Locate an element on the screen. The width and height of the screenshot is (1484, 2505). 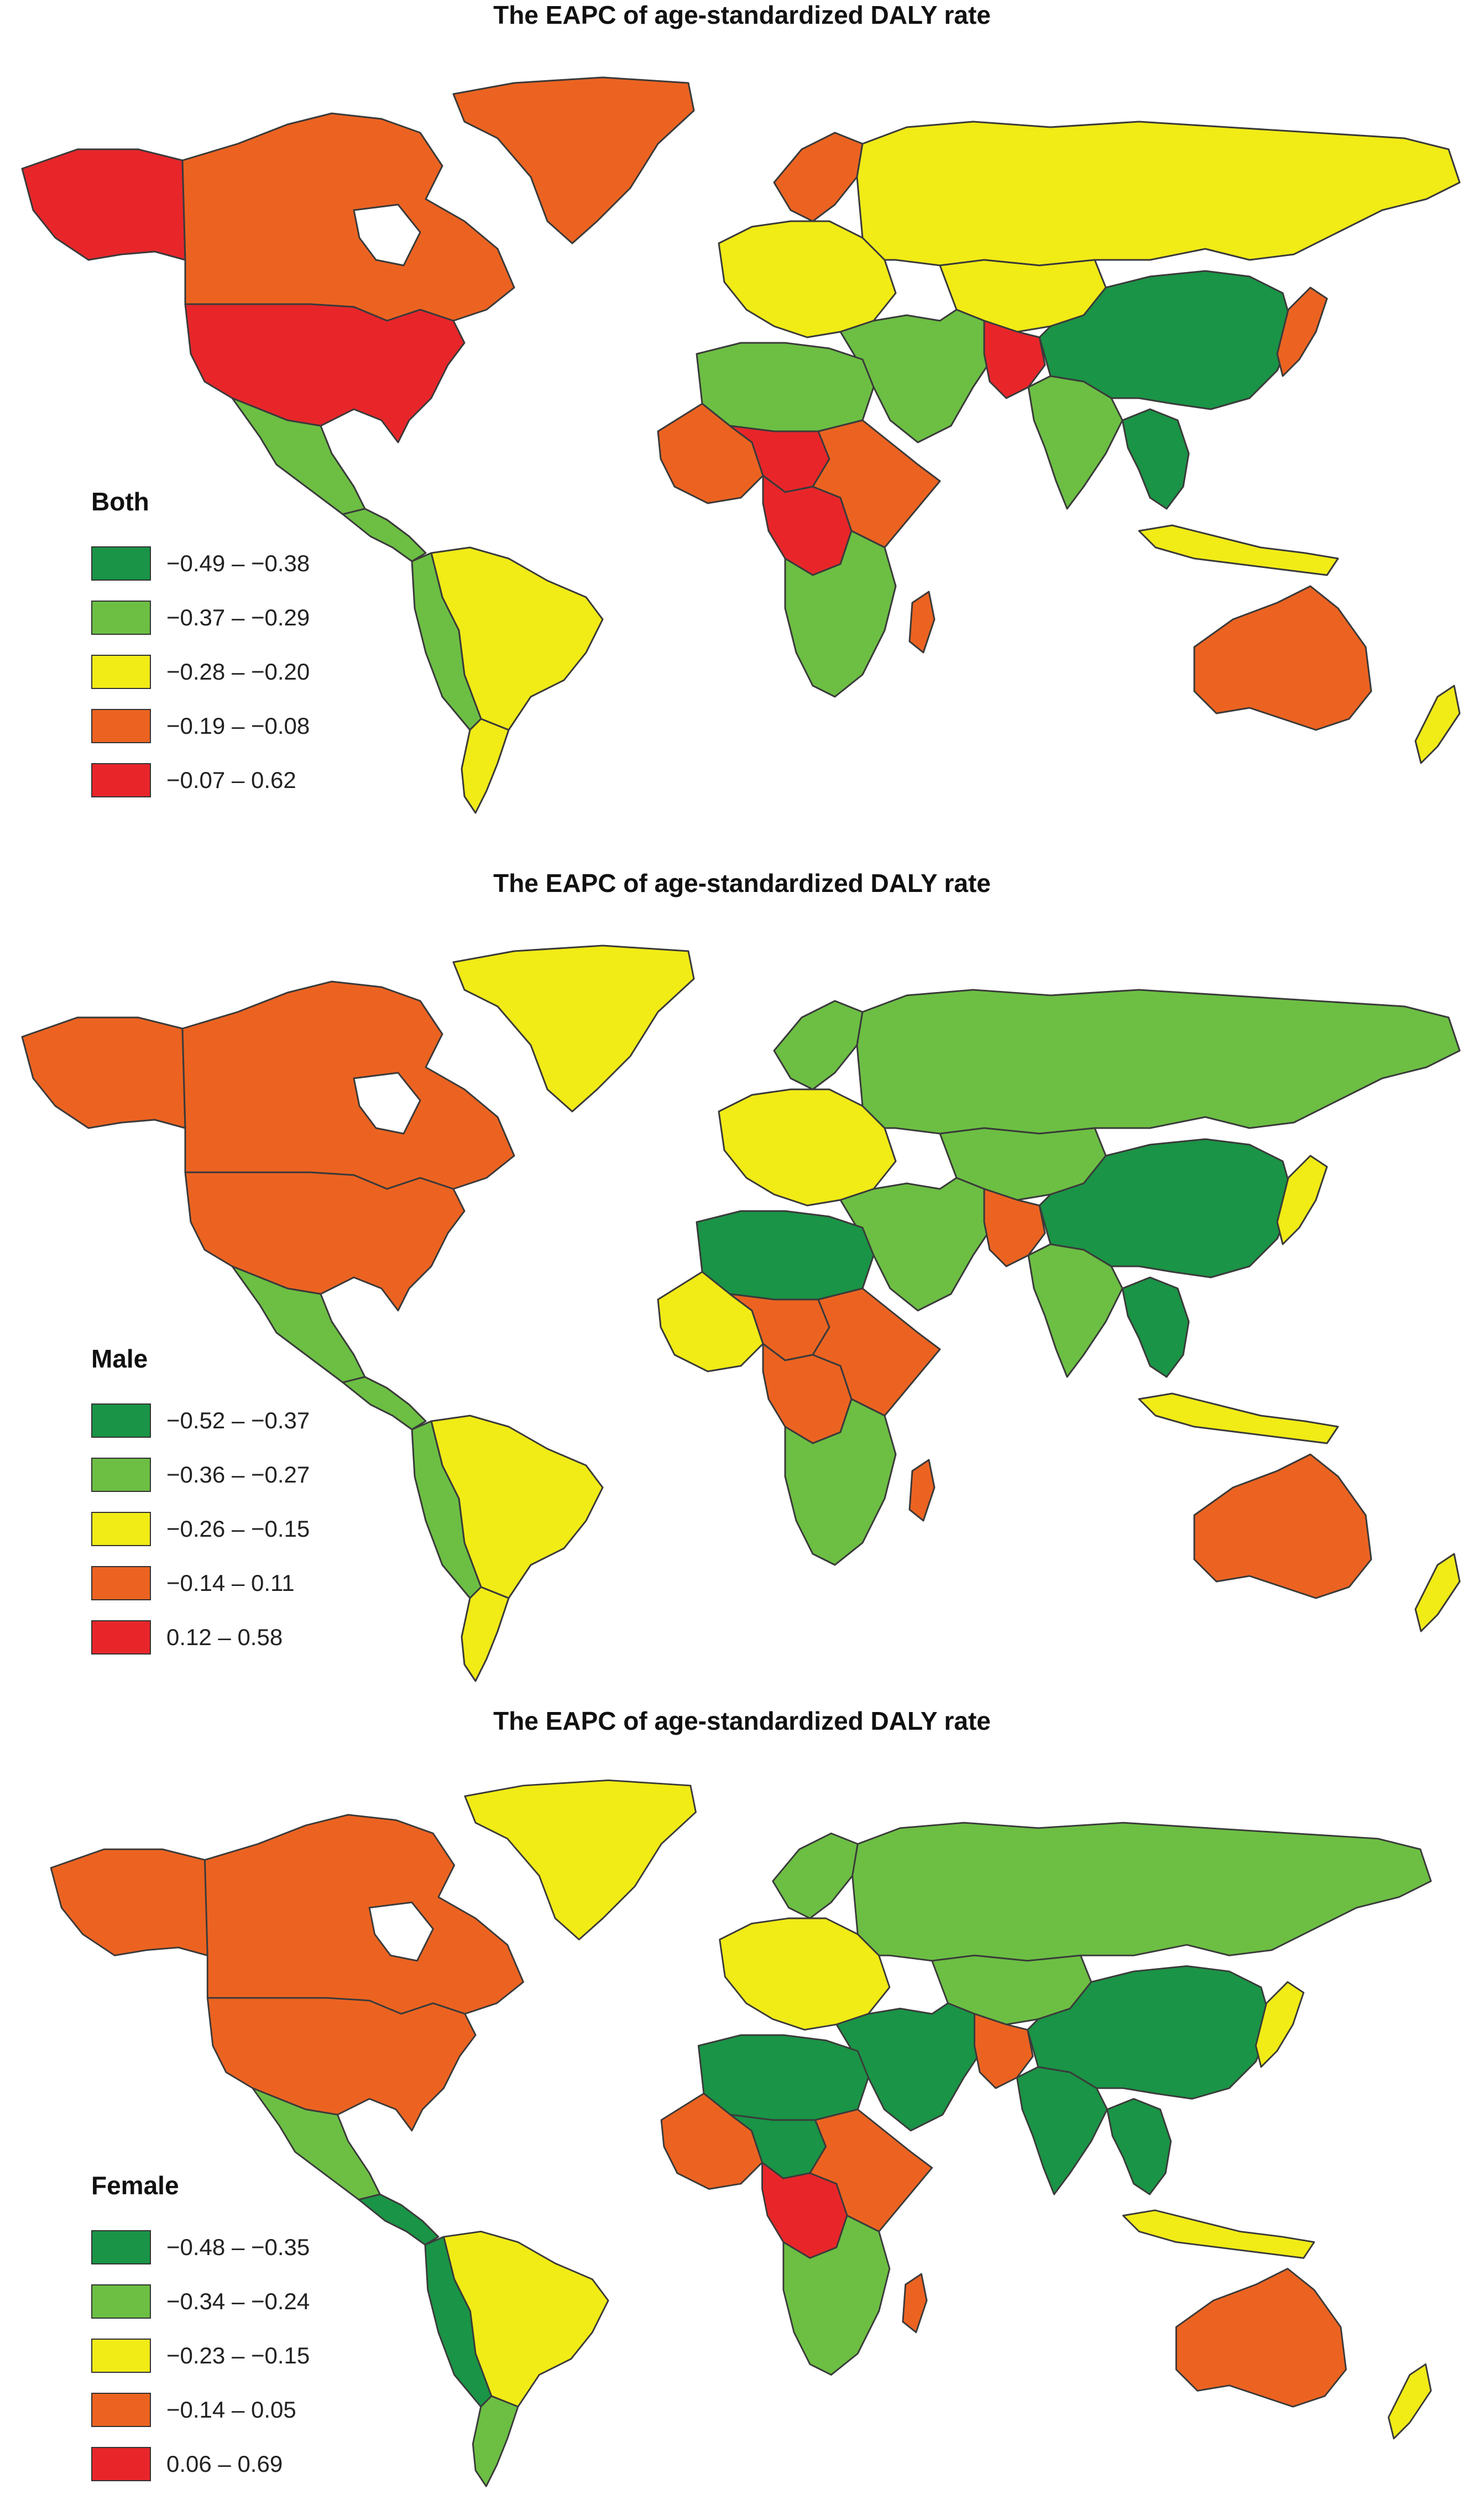
legend-label: −0.34 – −0.24 is located at coordinates (238, 2301).